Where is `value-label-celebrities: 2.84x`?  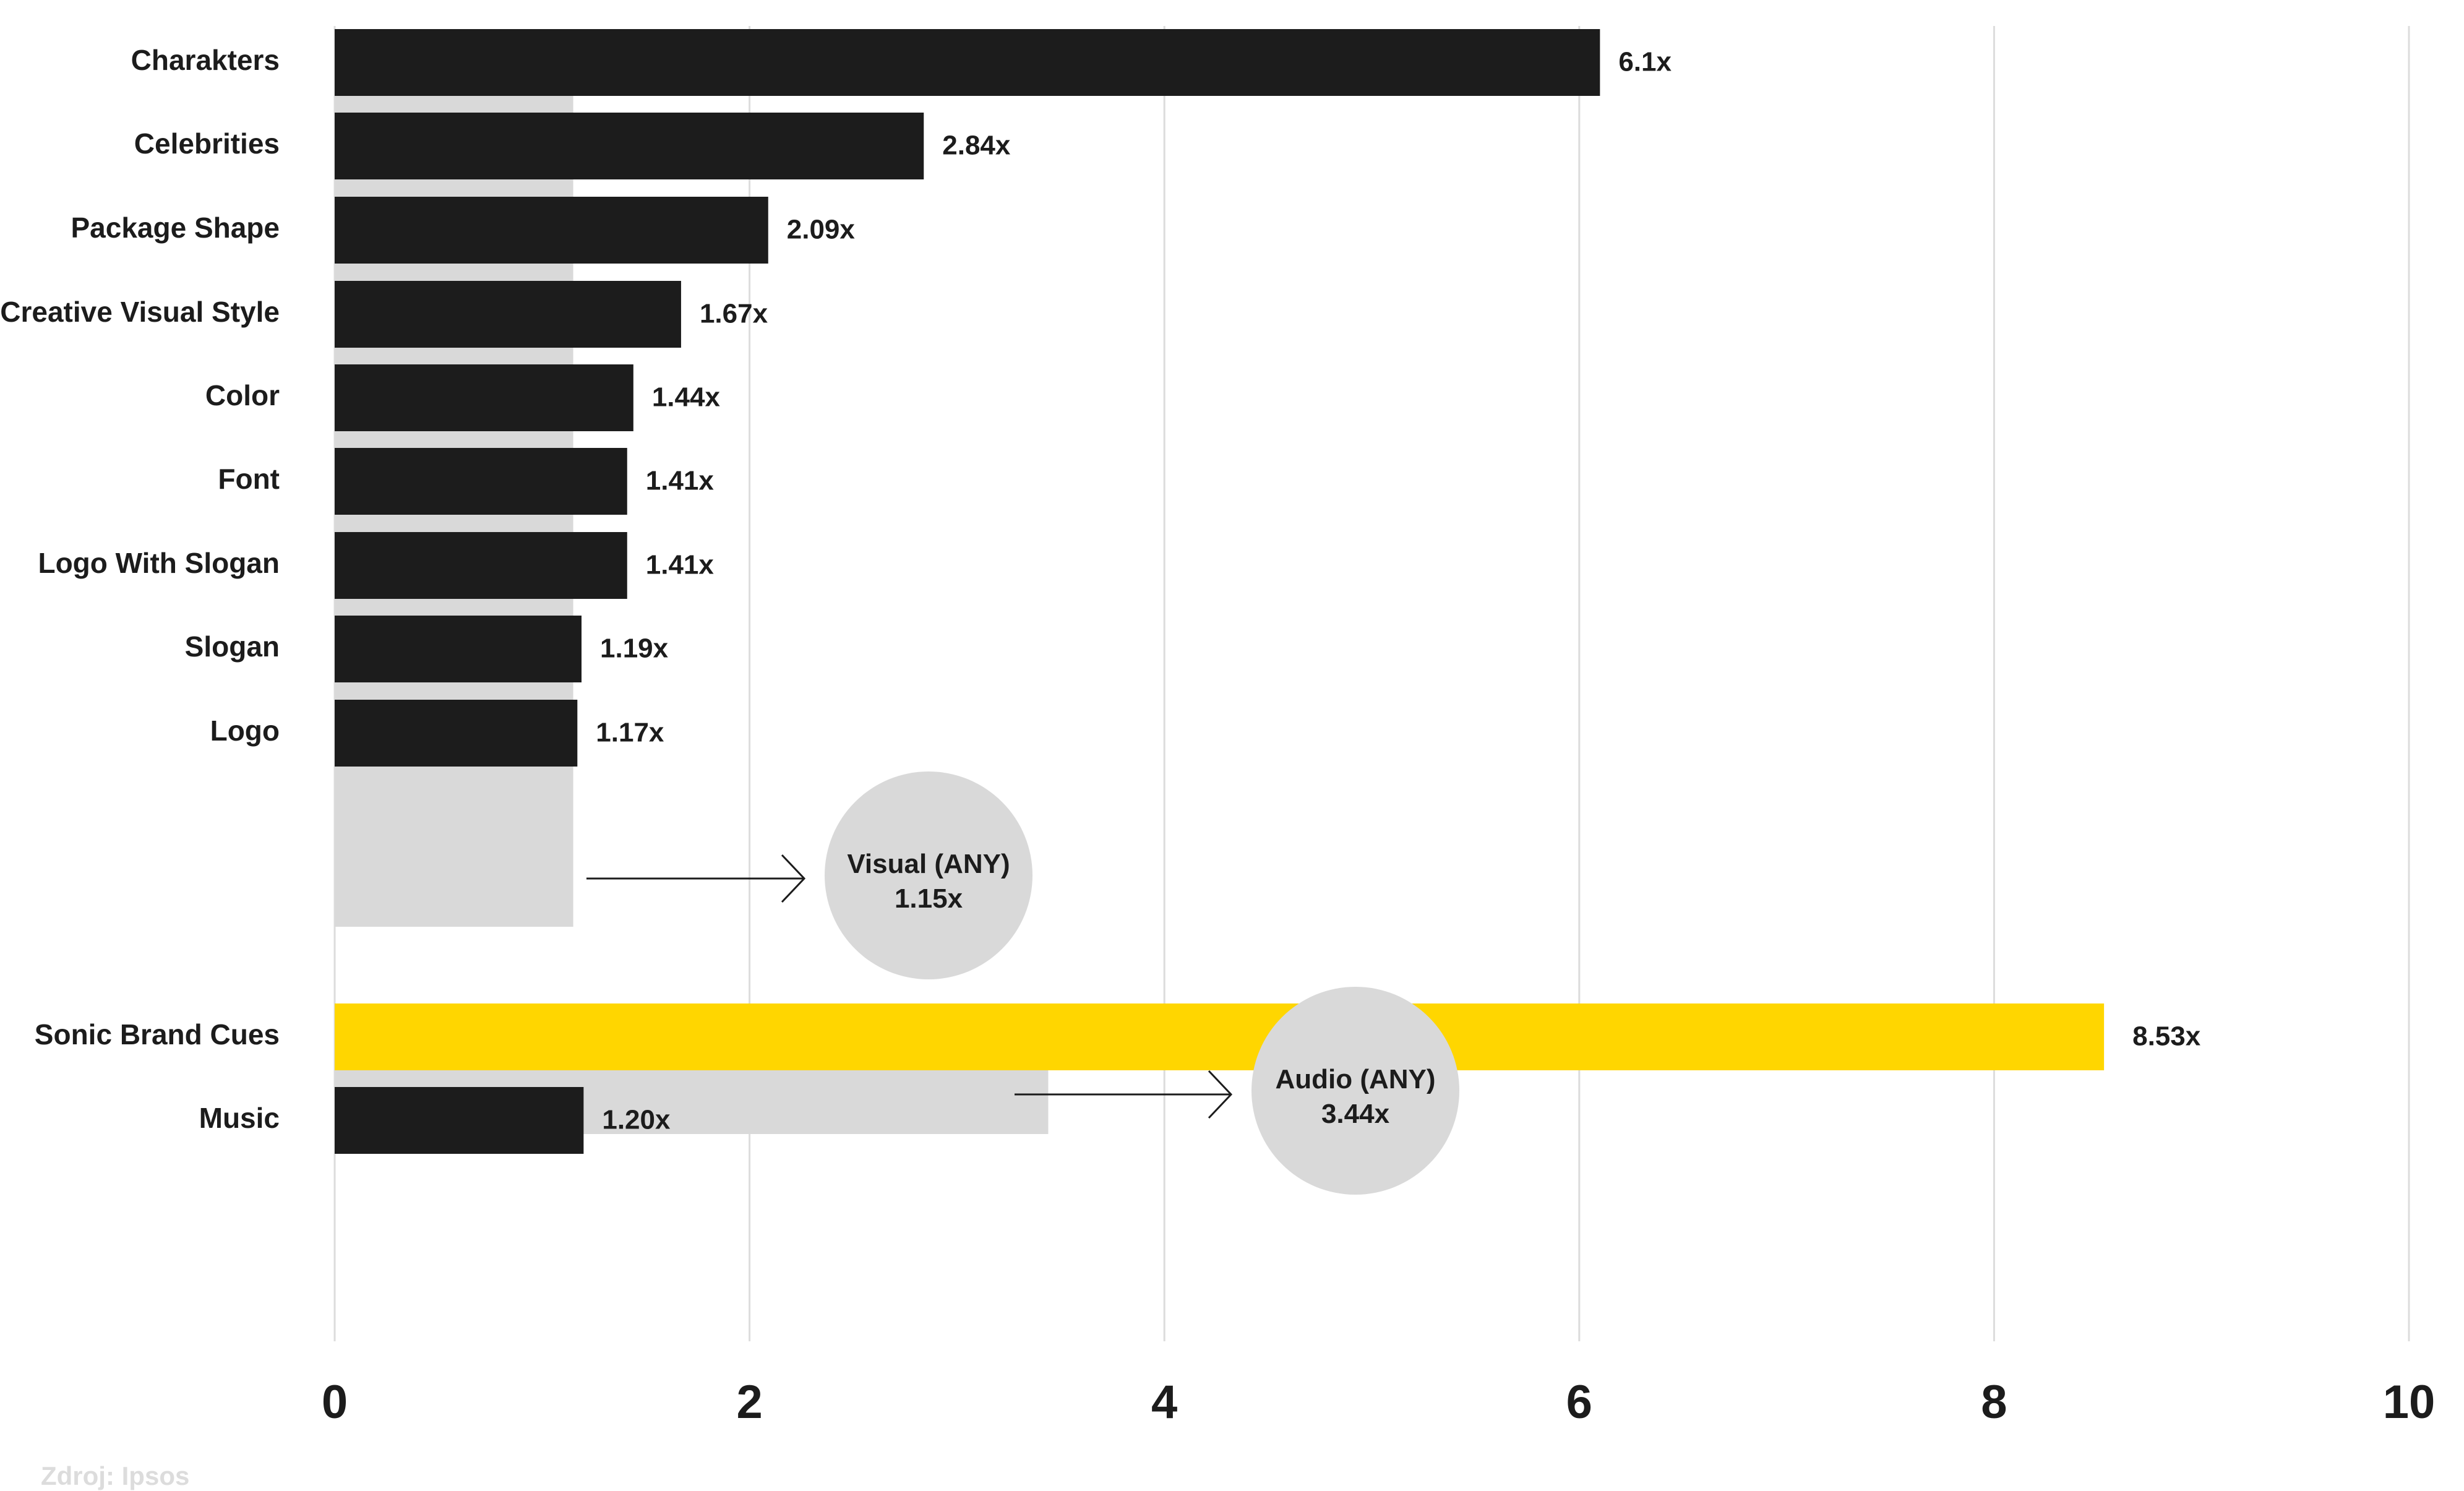 value-label-celebrities: 2.84x is located at coordinates (976, 146).